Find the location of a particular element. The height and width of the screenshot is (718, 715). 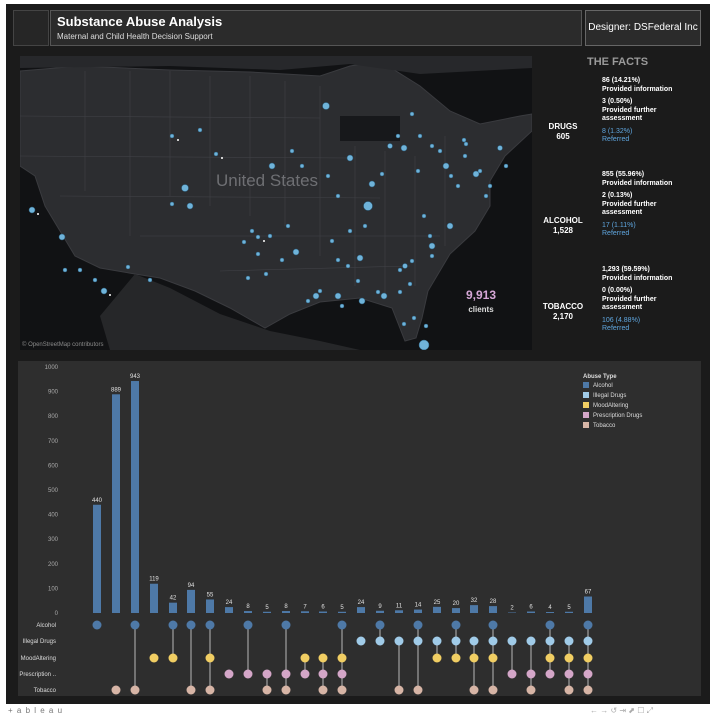

legend-item-alcohol: Alcohol is located at coordinates (598, 386).